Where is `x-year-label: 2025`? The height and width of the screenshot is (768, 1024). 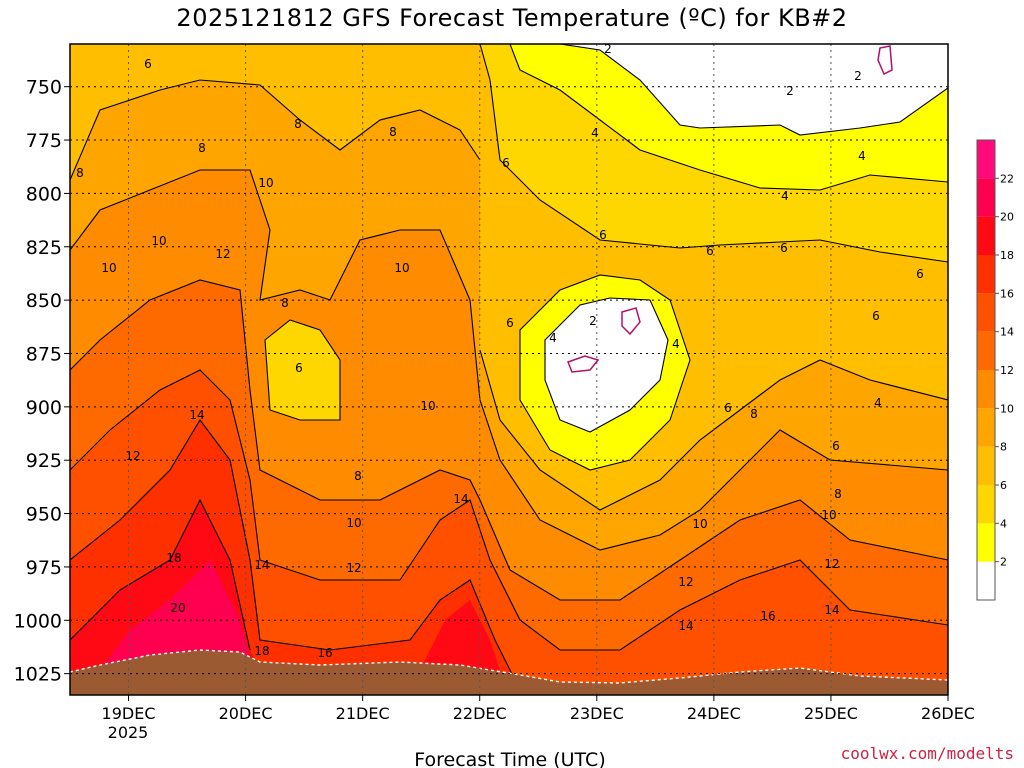 x-year-label: 2025 is located at coordinates (128, 732).